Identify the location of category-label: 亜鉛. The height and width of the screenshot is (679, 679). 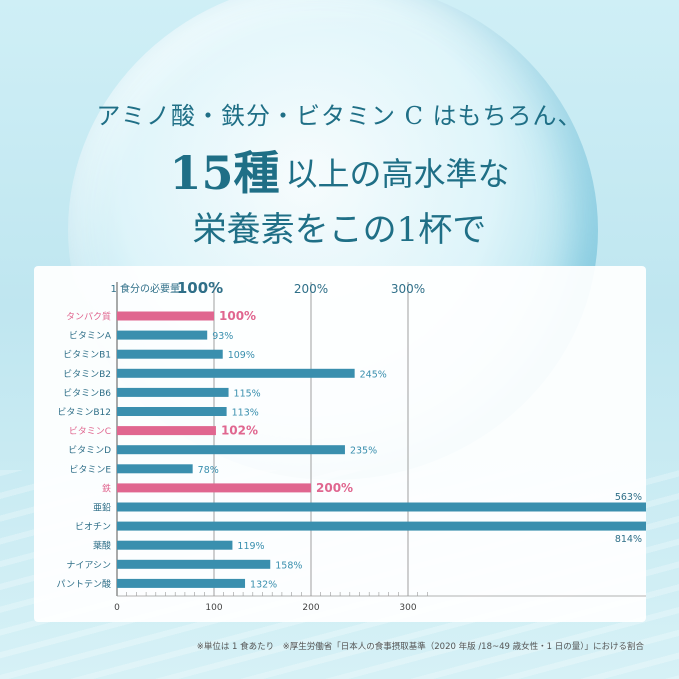
(102, 508).